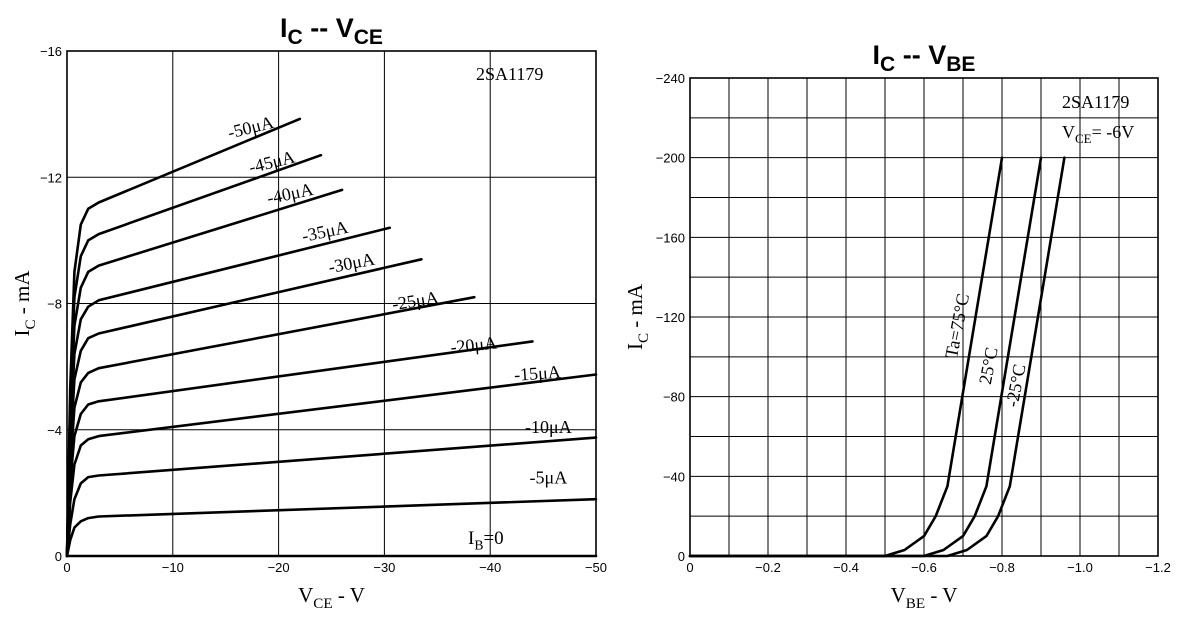 This screenshot has height=617, width=1177. I want to click on y-tick-label: −80, so click(674, 397).